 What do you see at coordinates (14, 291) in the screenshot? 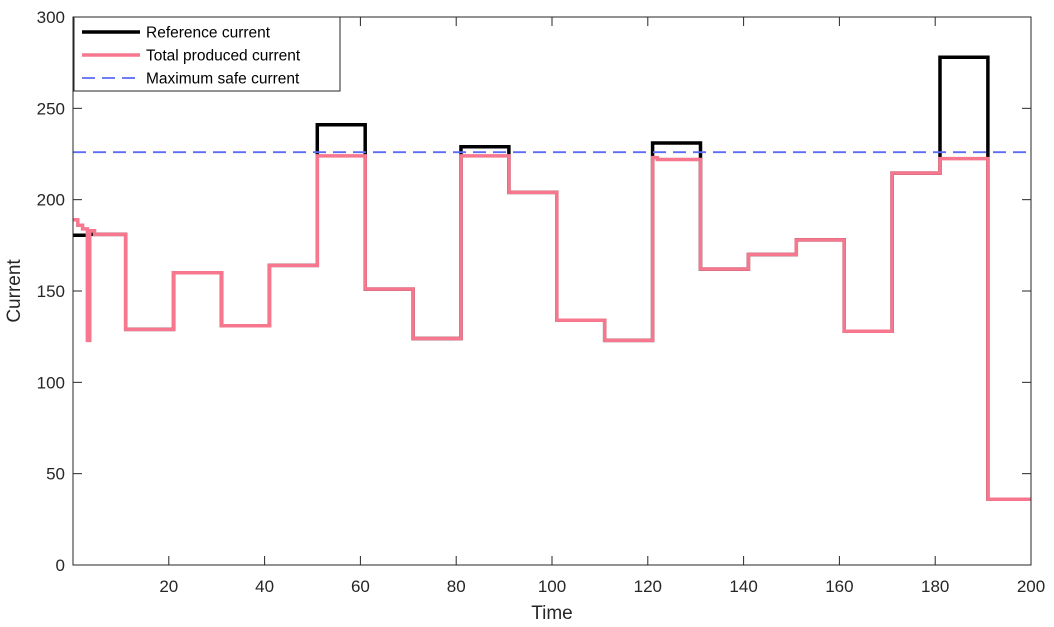
I see `y-axis-label: Current` at bounding box center [14, 291].